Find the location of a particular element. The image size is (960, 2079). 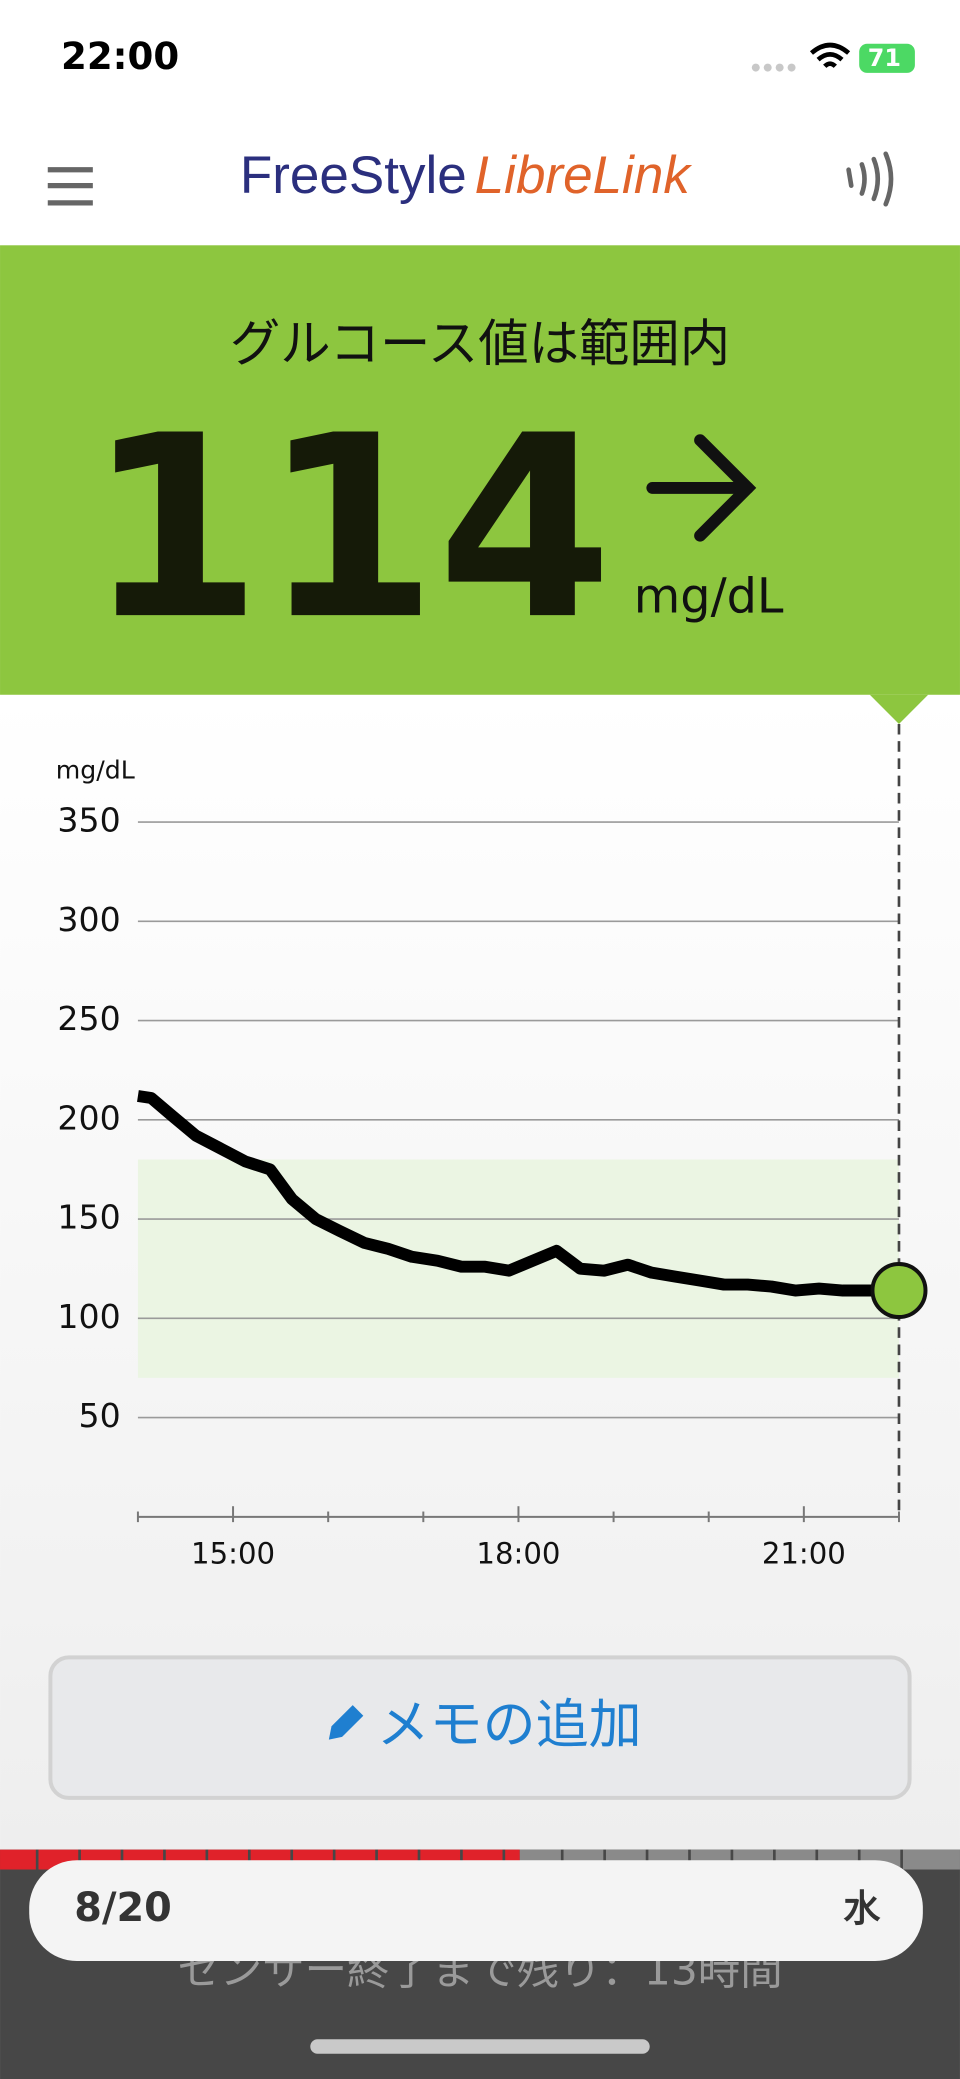

logo-freestyle: FreeStyle is located at coordinates (353, 175).